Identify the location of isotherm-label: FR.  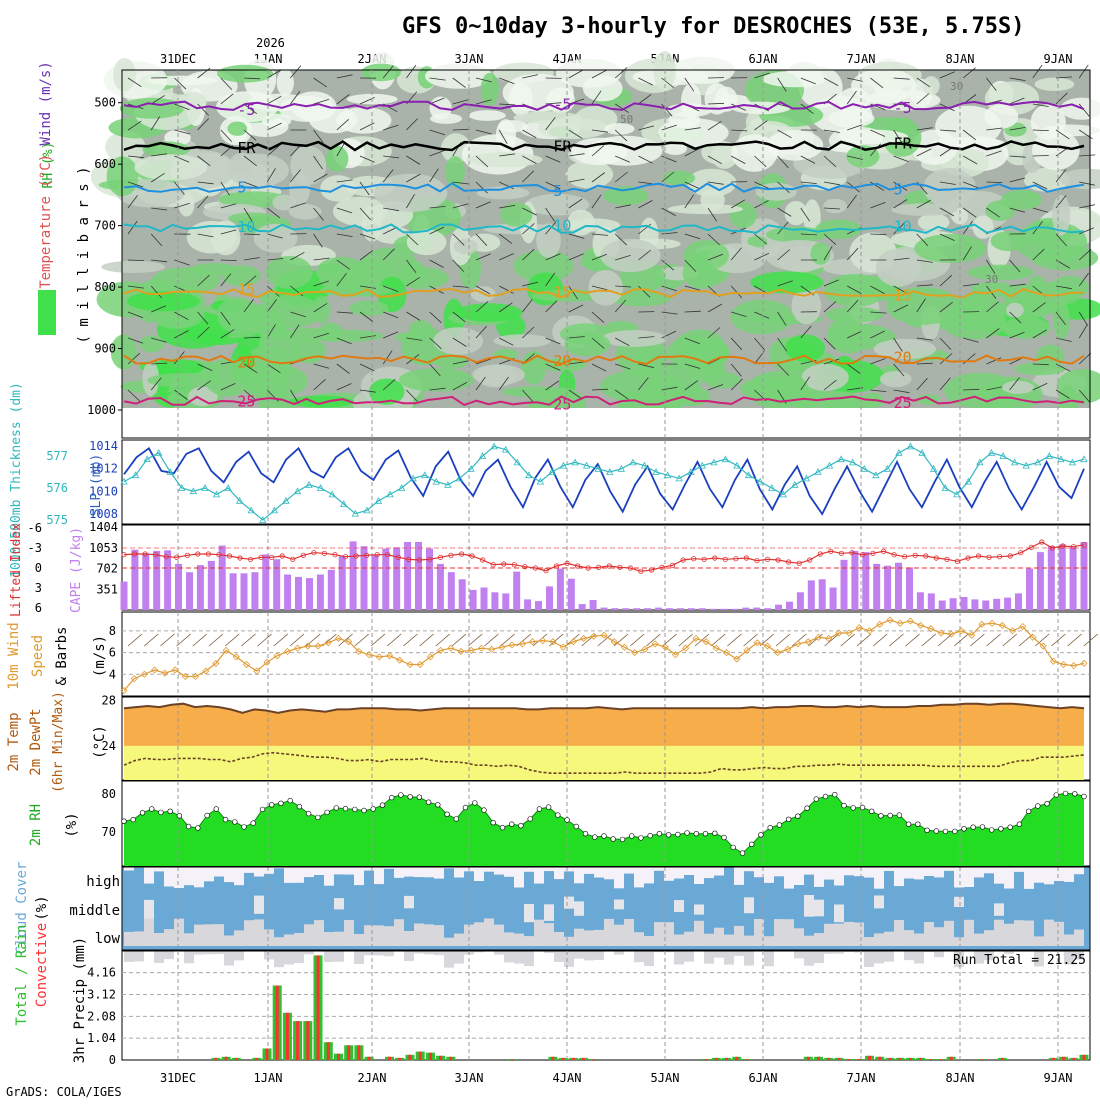
(562, 147).